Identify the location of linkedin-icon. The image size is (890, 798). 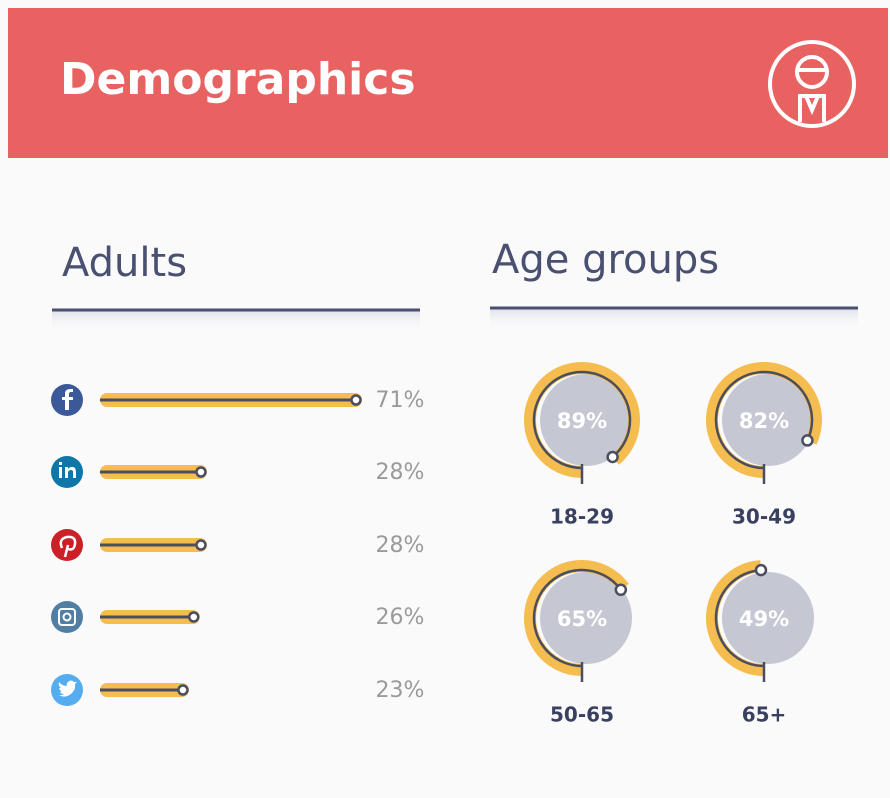
(67, 472).